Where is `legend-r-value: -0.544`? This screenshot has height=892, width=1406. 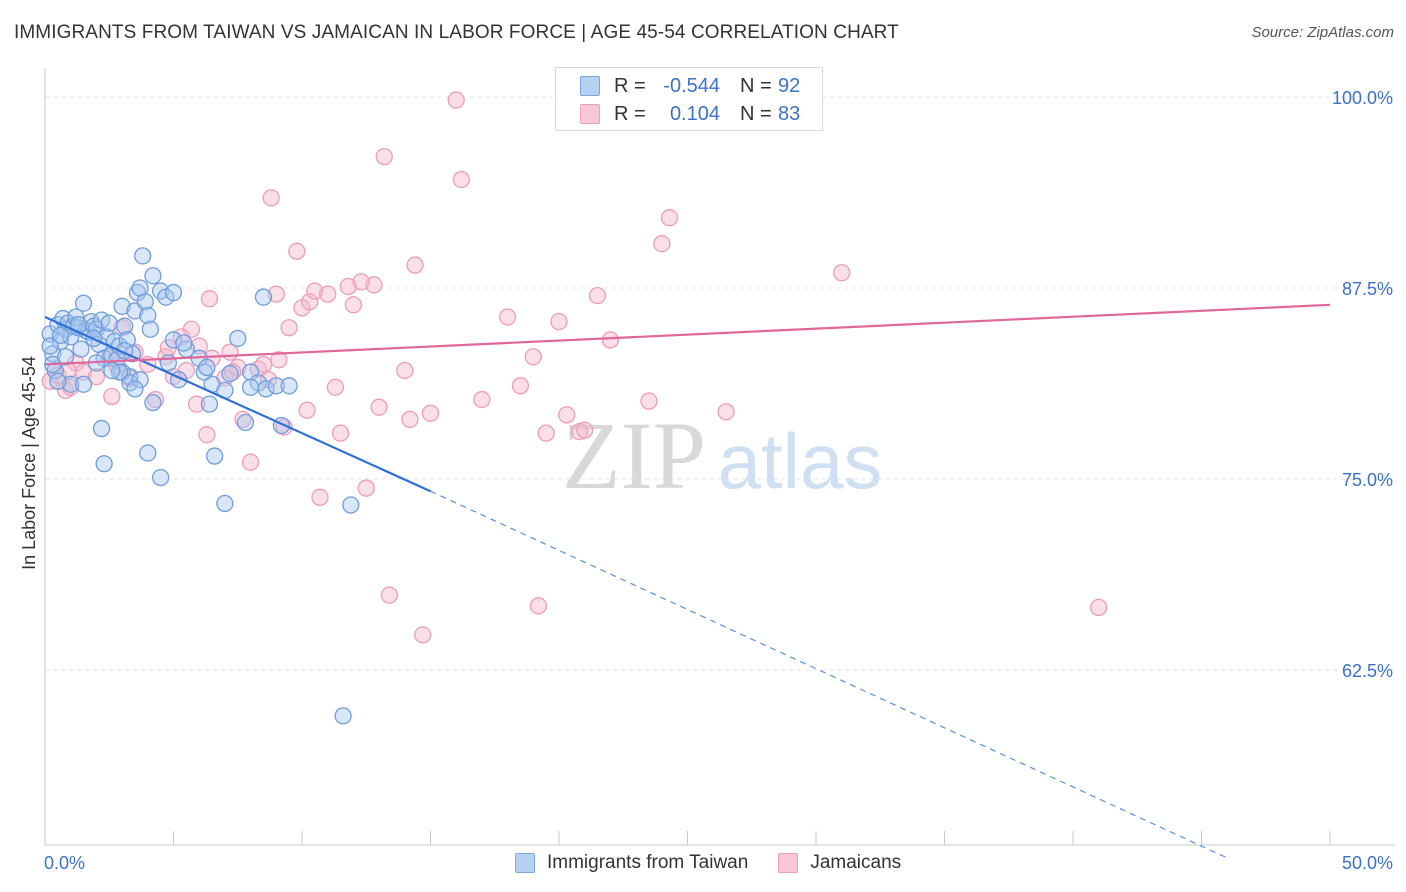 legend-r-value: -0.544 is located at coordinates (691, 85).